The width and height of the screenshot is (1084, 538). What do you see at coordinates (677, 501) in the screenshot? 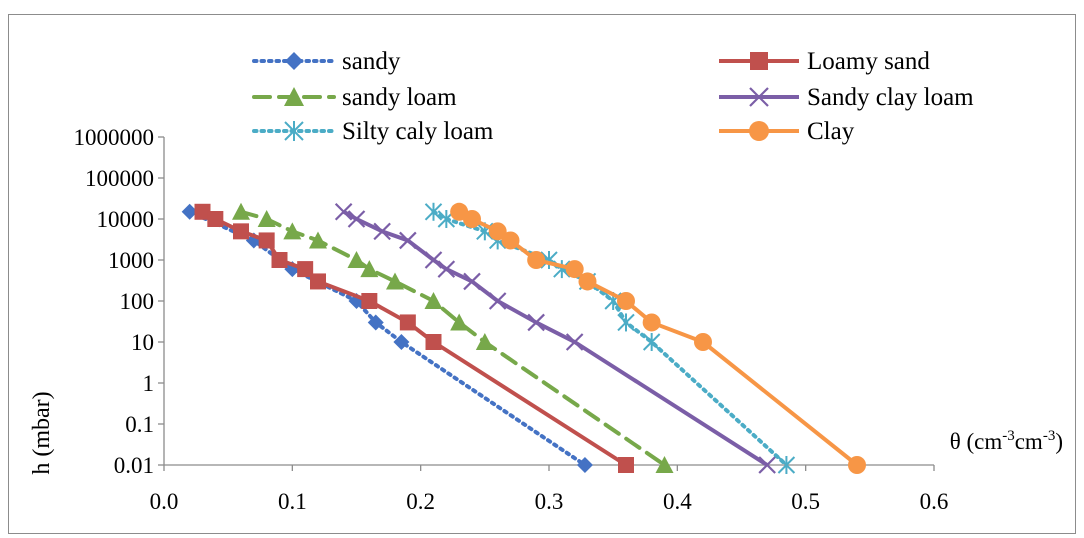
I see `x-tick-label: 0.4` at bounding box center [677, 501].